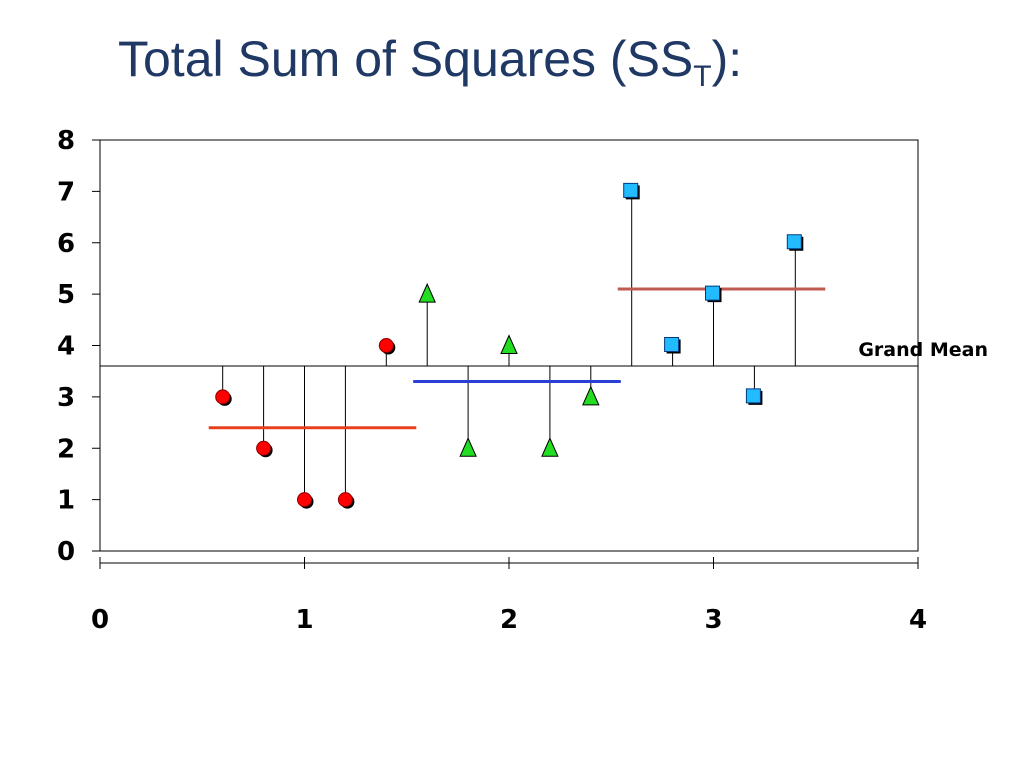 This screenshot has height=768, width=1024. I want to click on y-tick-label: 1, so click(66, 501).